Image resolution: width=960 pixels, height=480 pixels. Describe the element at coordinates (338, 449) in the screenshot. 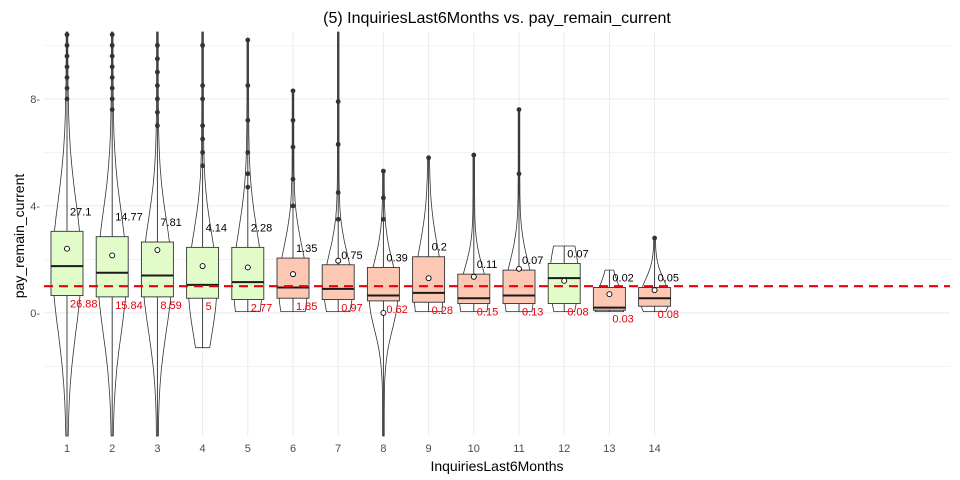

I see `x-tick-label: 7` at that location.